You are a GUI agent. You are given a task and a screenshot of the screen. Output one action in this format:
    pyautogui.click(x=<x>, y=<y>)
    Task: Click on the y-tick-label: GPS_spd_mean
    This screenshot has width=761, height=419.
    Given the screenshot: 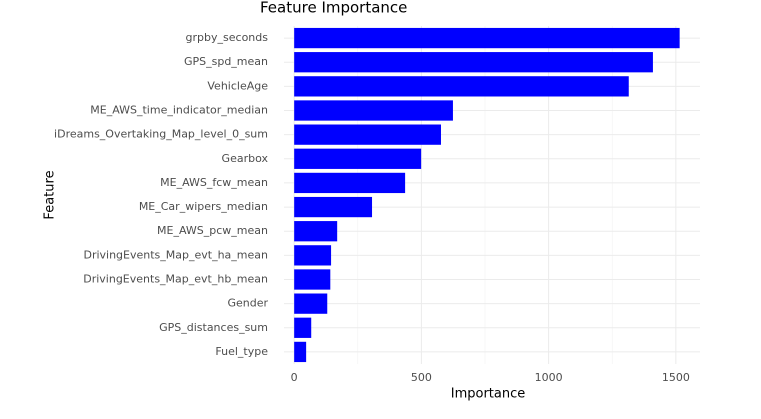 What is the action you would take?
    pyautogui.click(x=226, y=61)
    